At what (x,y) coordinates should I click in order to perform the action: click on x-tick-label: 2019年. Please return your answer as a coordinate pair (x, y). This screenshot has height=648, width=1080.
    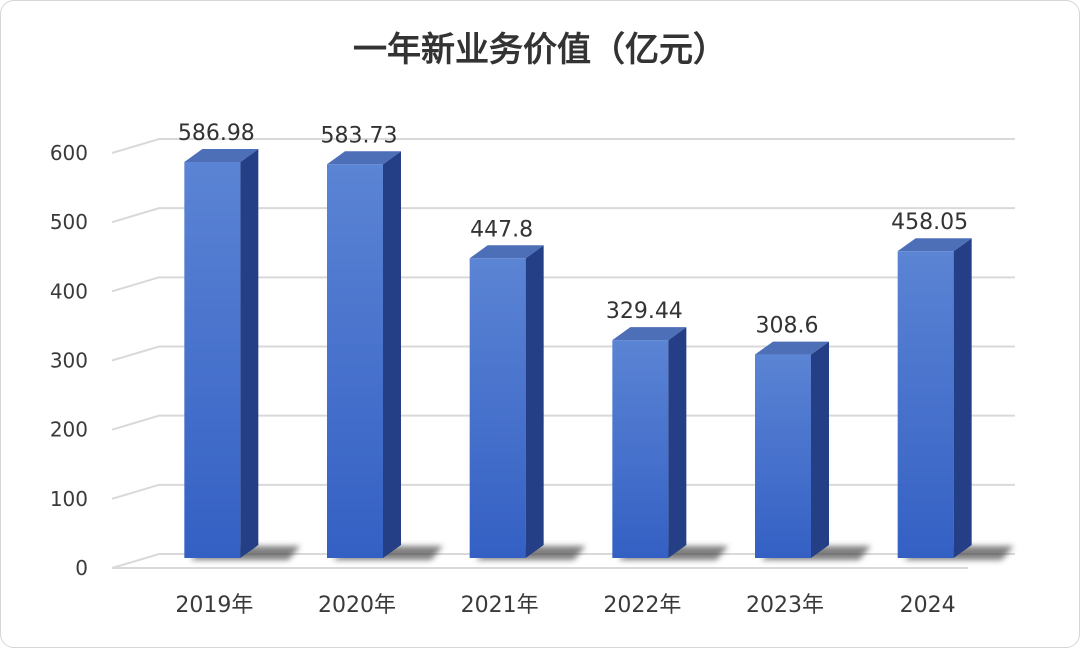
    Looking at the image, I should click on (214, 605).